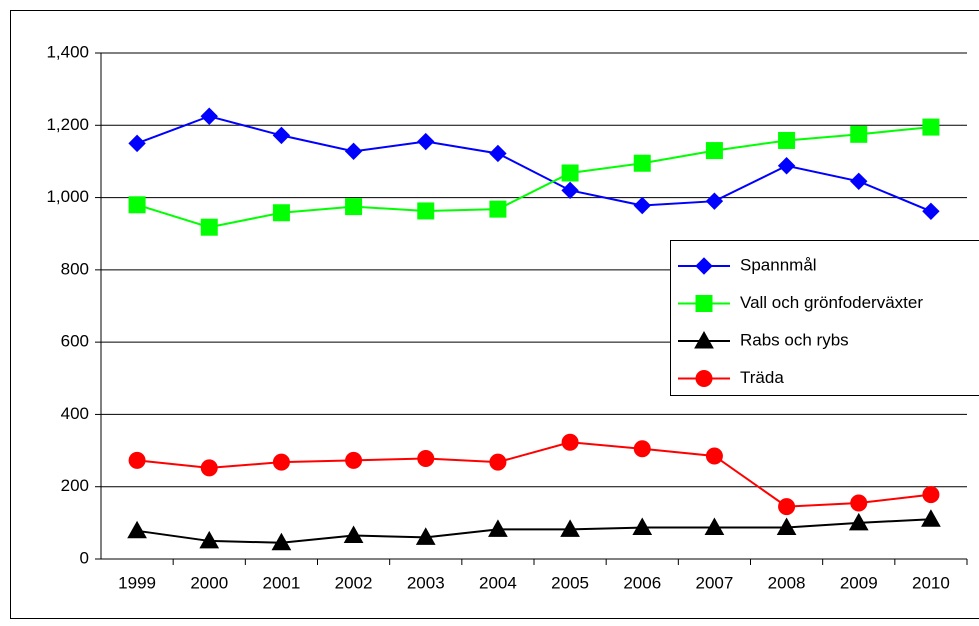 The width and height of the screenshot is (979, 626). What do you see at coordinates (570, 582) in the screenshot?
I see `x-tick-label: 2005` at bounding box center [570, 582].